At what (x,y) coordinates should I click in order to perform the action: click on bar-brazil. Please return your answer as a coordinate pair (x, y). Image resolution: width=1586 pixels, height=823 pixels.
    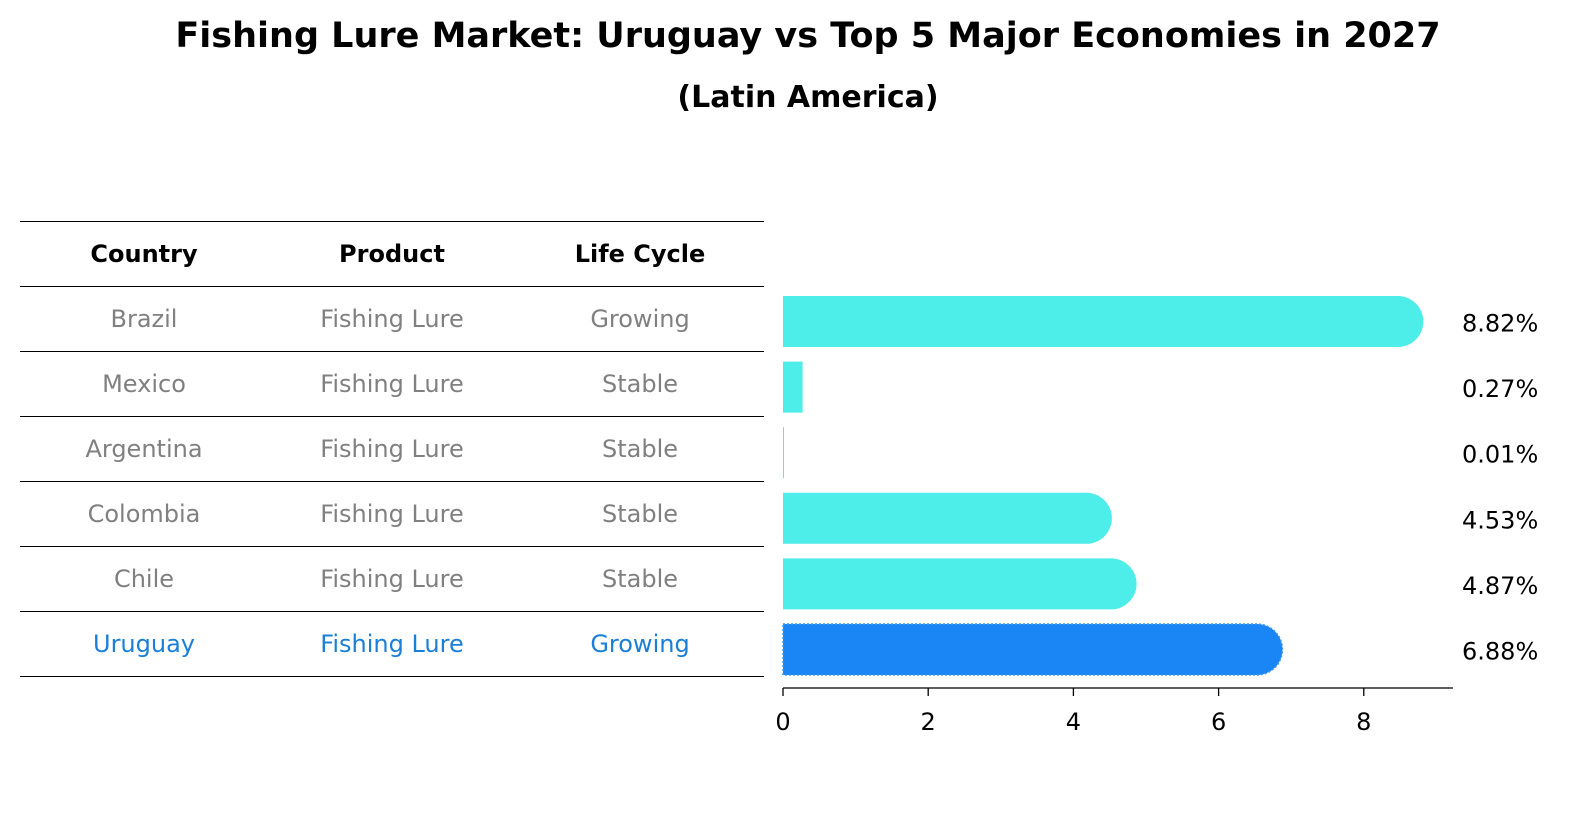
    Looking at the image, I should click on (1103, 321).